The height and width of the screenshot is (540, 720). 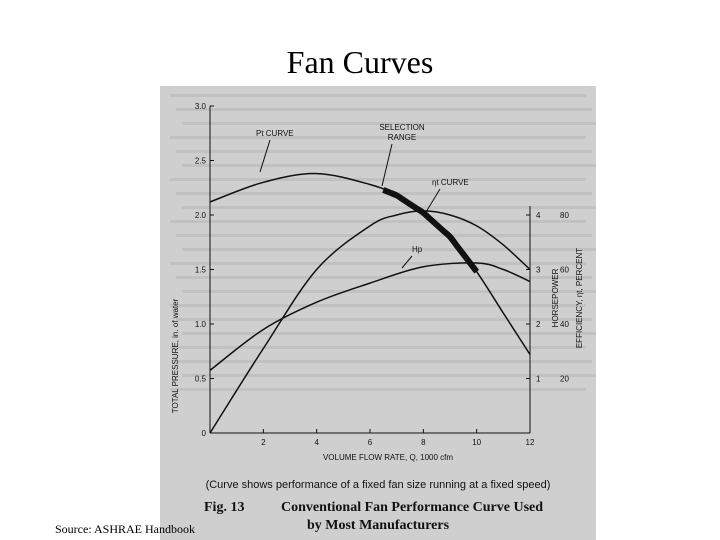 What do you see at coordinates (555, 297) in the screenshot?
I see `y2-axis-label: HORSEPOWER` at bounding box center [555, 297].